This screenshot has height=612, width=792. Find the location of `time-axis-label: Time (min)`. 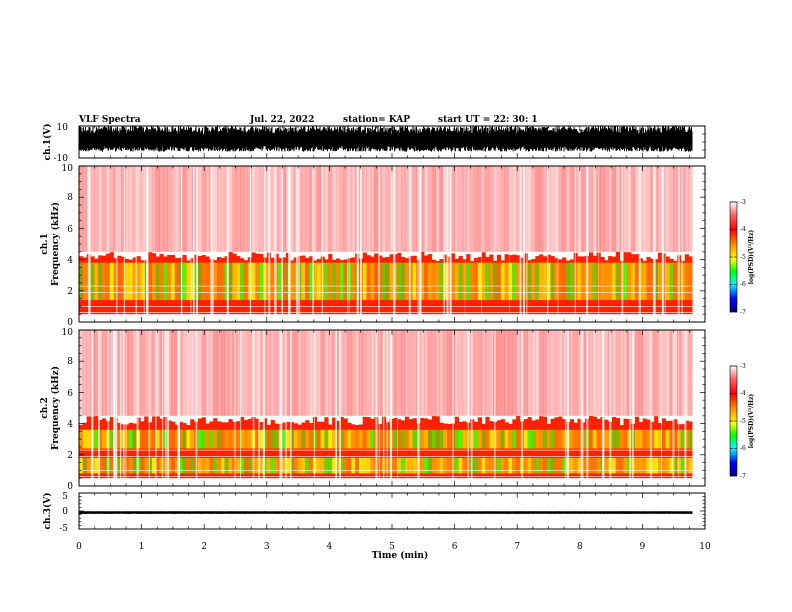

time-axis-label: Time (min) is located at coordinates (400, 555).